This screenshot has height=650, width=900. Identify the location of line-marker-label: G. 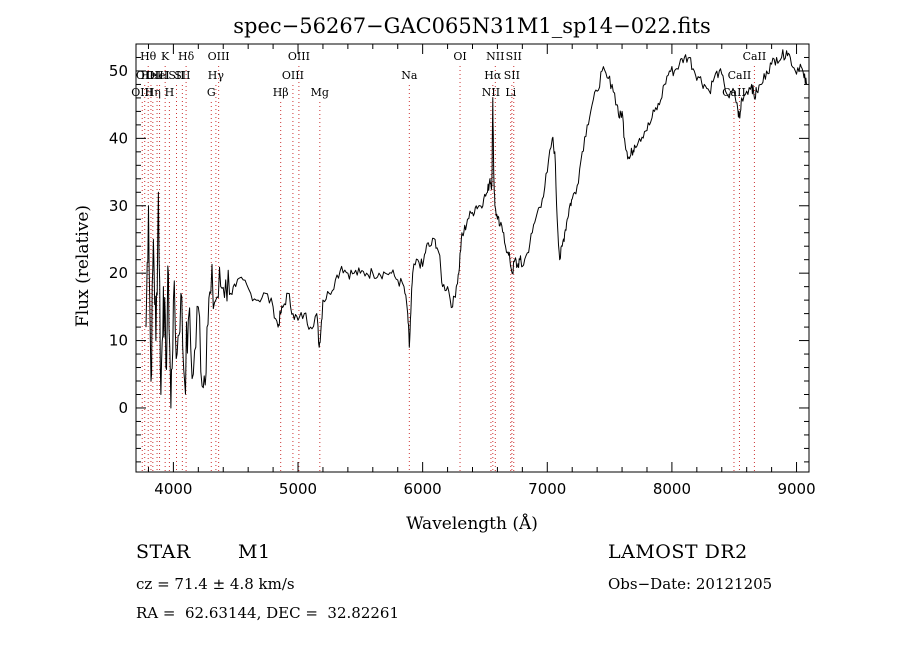
(211, 92).